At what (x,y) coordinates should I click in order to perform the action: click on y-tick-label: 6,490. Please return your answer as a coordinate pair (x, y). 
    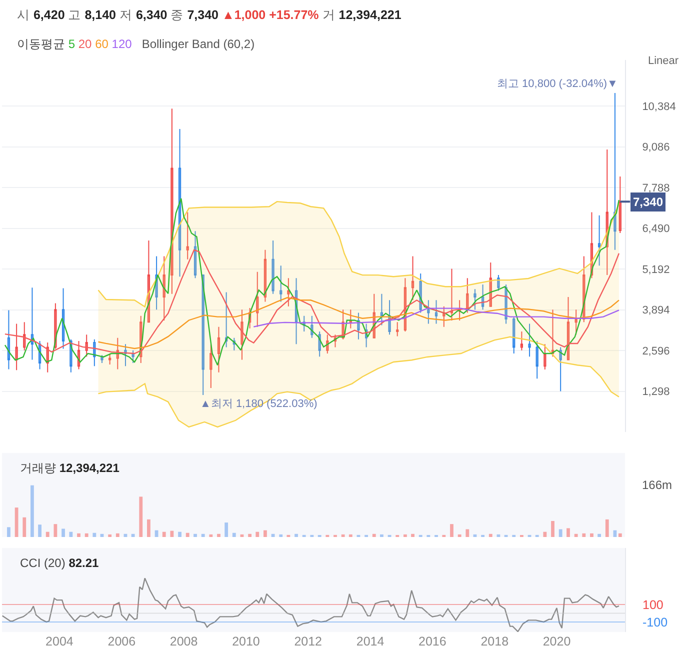
    Looking at the image, I should click on (656, 229).